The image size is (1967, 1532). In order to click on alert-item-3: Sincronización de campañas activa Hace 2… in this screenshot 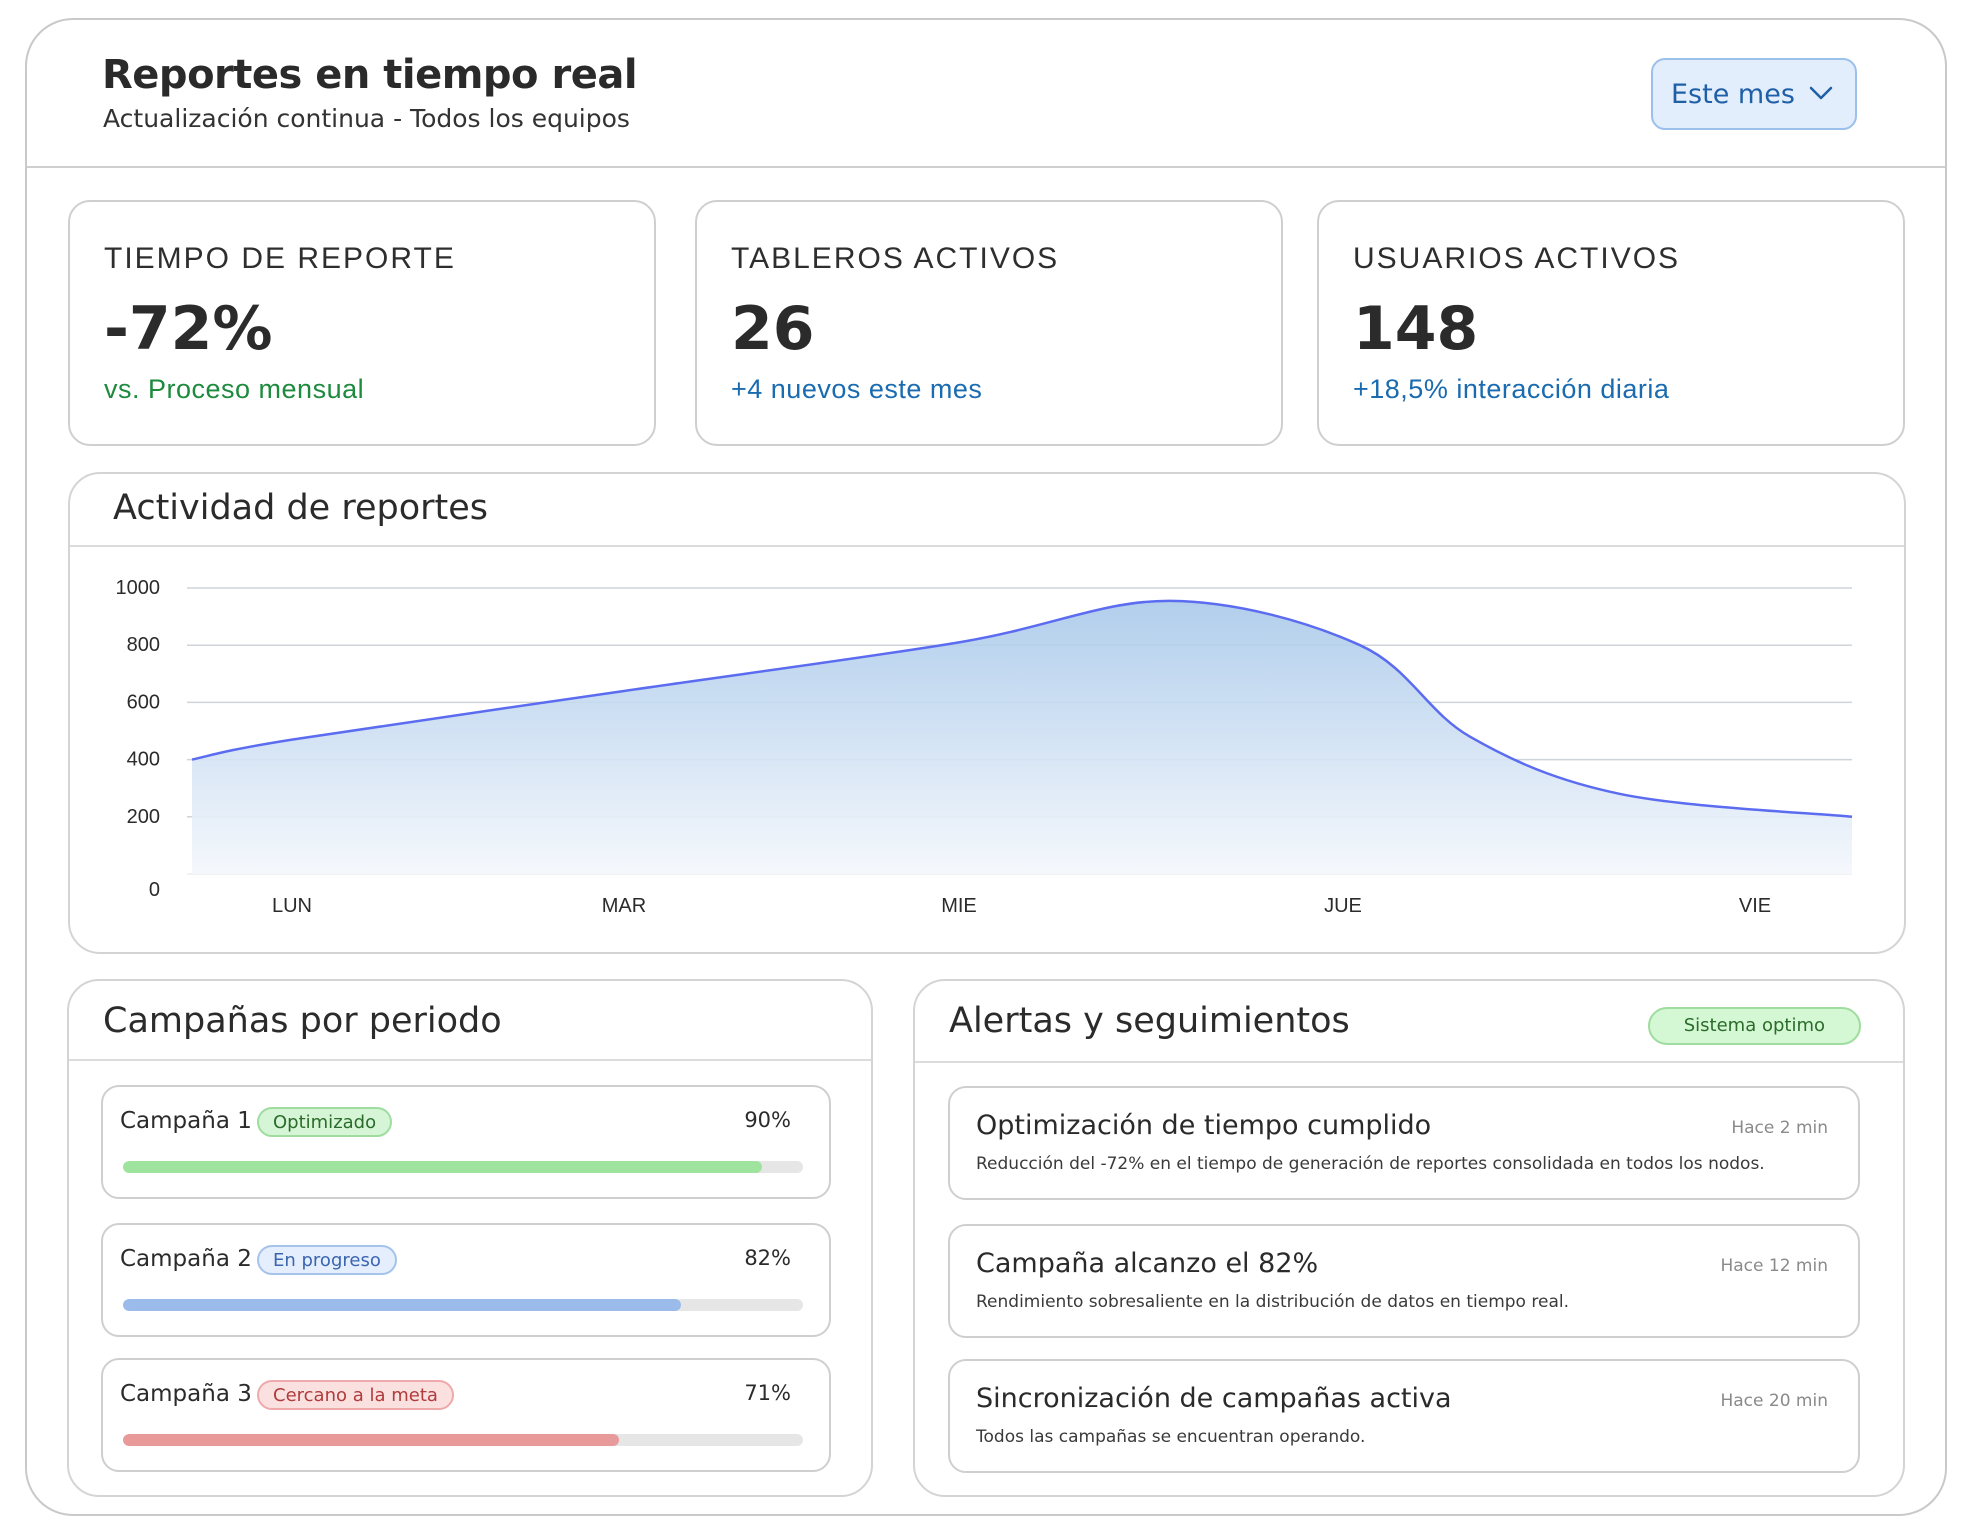, I will do `click(1404, 1416)`.